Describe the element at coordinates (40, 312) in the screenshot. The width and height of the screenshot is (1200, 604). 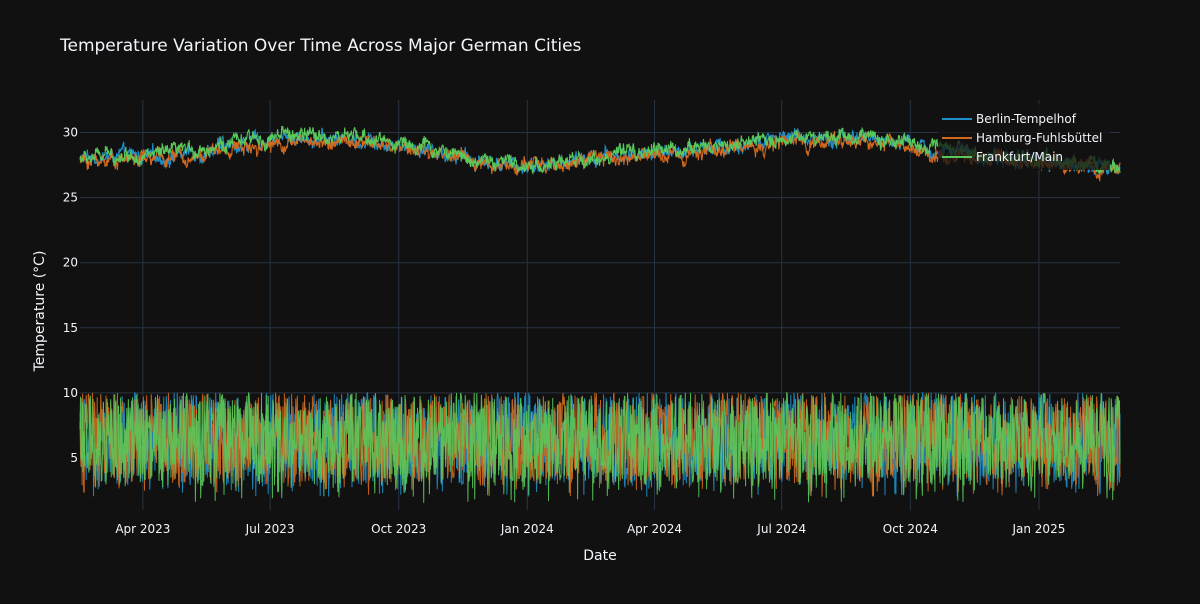
I see `y-axis-title: Temperature (°C)` at that location.